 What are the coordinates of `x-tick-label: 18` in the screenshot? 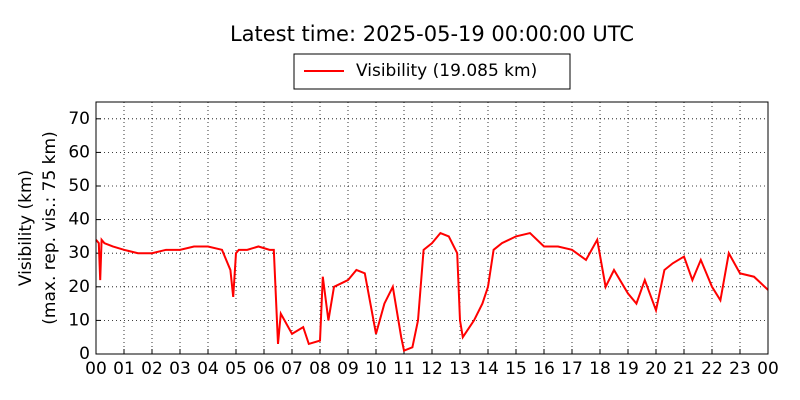 It's located at (600, 369).